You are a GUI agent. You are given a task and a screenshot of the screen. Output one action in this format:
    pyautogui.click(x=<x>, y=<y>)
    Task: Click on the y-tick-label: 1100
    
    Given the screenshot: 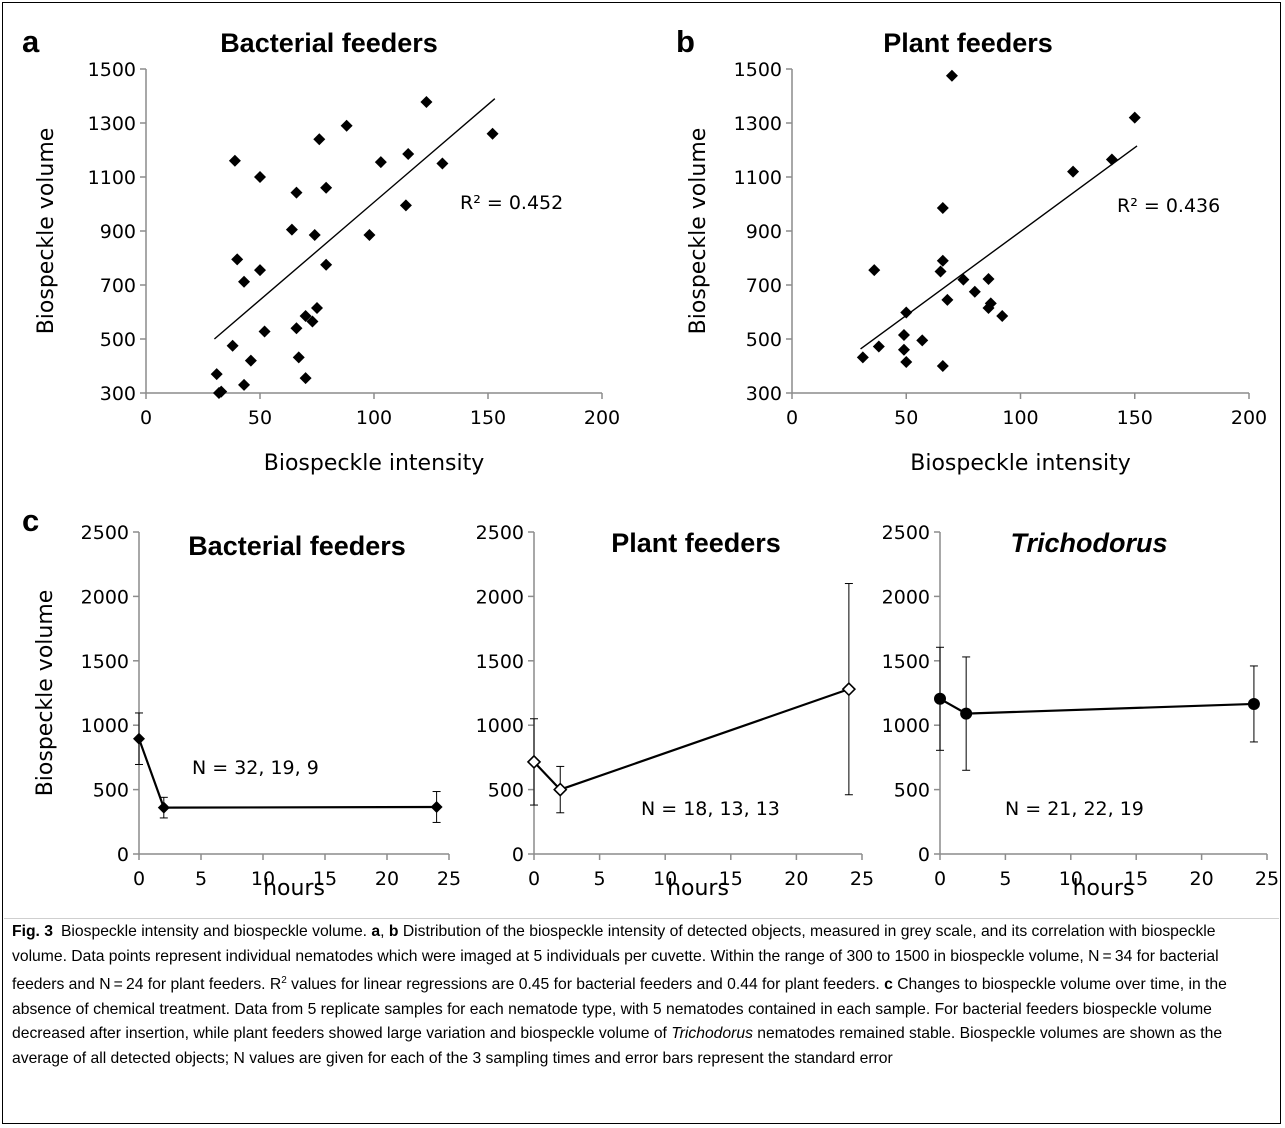 What is the action you would take?
    pyautogui.click(x=112, y=178)
    